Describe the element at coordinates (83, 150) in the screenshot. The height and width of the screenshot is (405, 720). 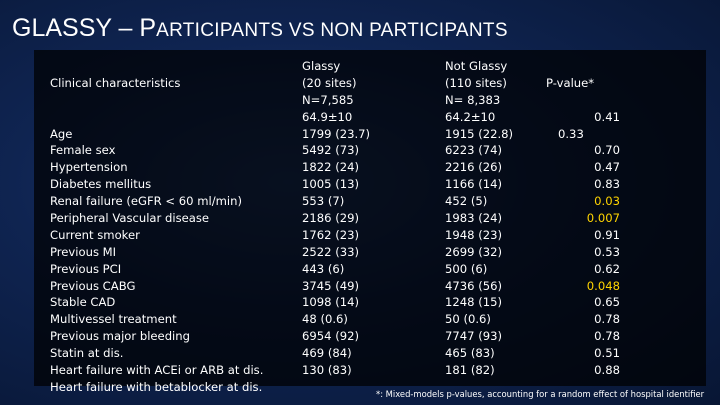
I see `row-label: Female sex` at that location.